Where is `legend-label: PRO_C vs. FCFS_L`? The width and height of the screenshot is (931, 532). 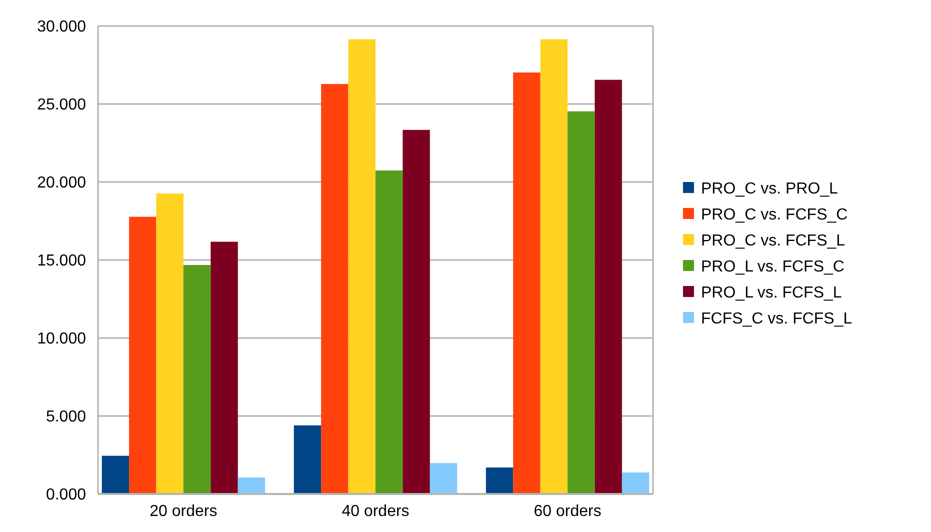
legend-label: PRO_C vs. FCFS_L is located at coordinates (773, 241).